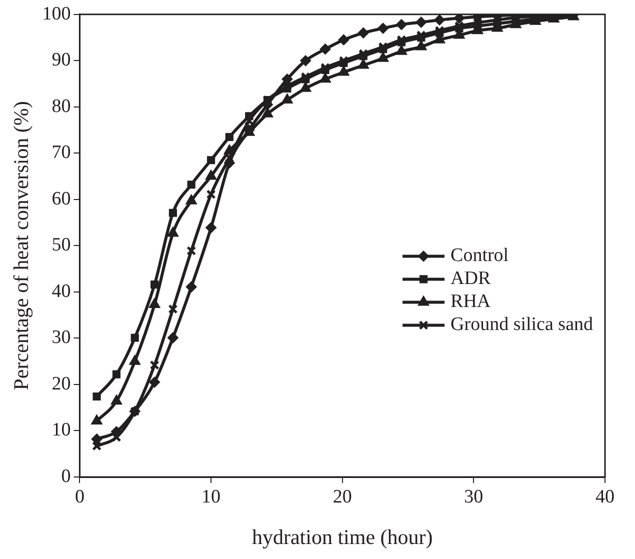 This screenshot has height=559, width=635. Describe the element at coordinates (61, 245) in the screenshot. I see `y-tick-label: 50` at that location.